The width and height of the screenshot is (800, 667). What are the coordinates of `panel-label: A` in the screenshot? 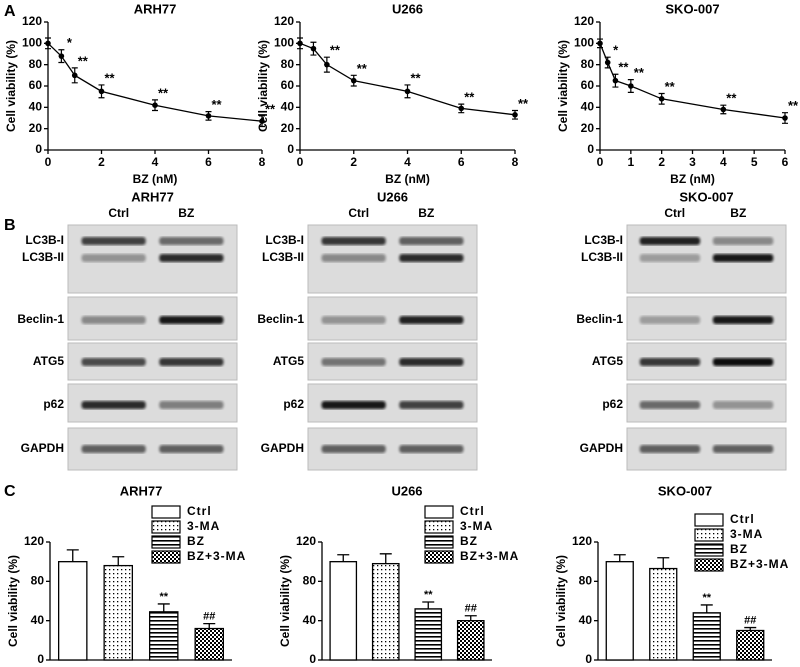 It's located at (10, 11).